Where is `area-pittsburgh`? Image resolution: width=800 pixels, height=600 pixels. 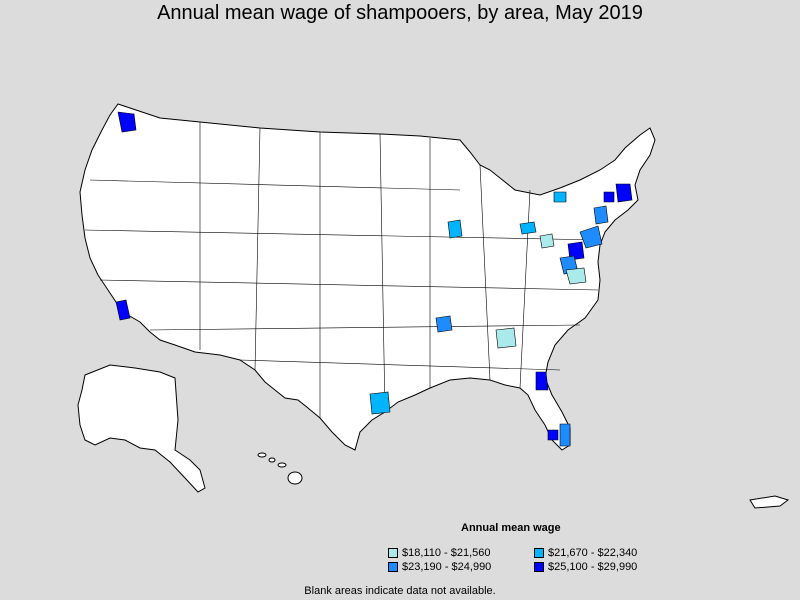
area-pittsburgh is located at coordinates (547, 241).